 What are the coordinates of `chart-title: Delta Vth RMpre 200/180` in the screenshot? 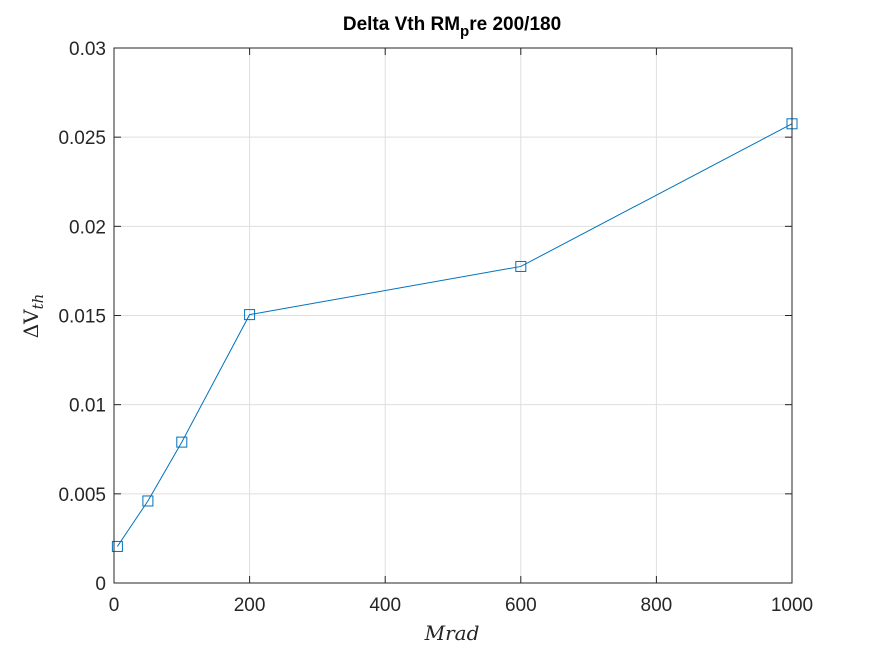 It's located at (452, 27).